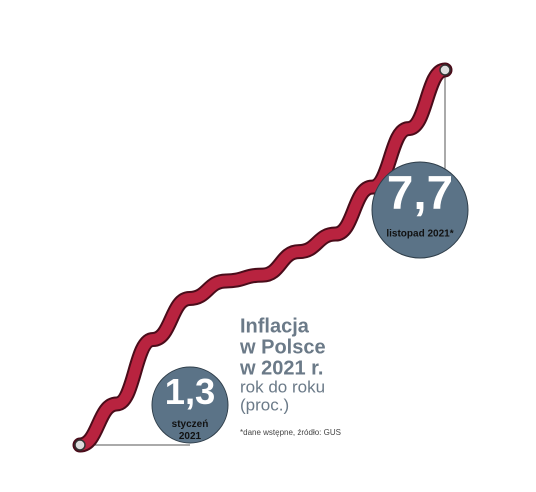  I want to click on subtitle-line: rok do roku, so click(282, 386).